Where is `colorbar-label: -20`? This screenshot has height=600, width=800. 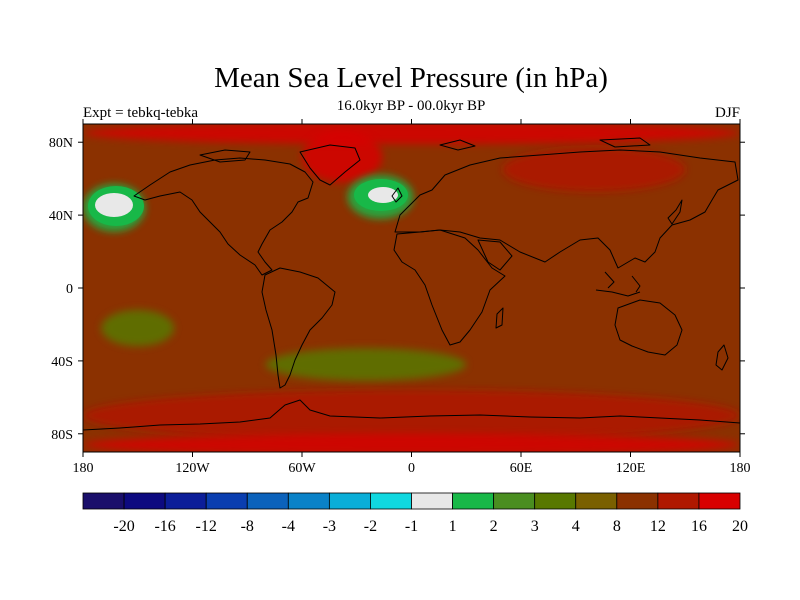 colorbar-label: -20 is located at coordinates (123, 526).